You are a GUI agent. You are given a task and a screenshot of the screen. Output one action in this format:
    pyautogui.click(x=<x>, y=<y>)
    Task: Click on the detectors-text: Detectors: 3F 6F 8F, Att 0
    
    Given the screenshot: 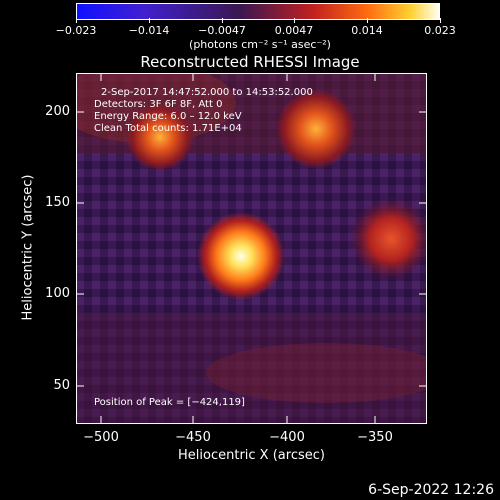 What is the action you would take?
    pyautogui.click(x=158, y=104)
    